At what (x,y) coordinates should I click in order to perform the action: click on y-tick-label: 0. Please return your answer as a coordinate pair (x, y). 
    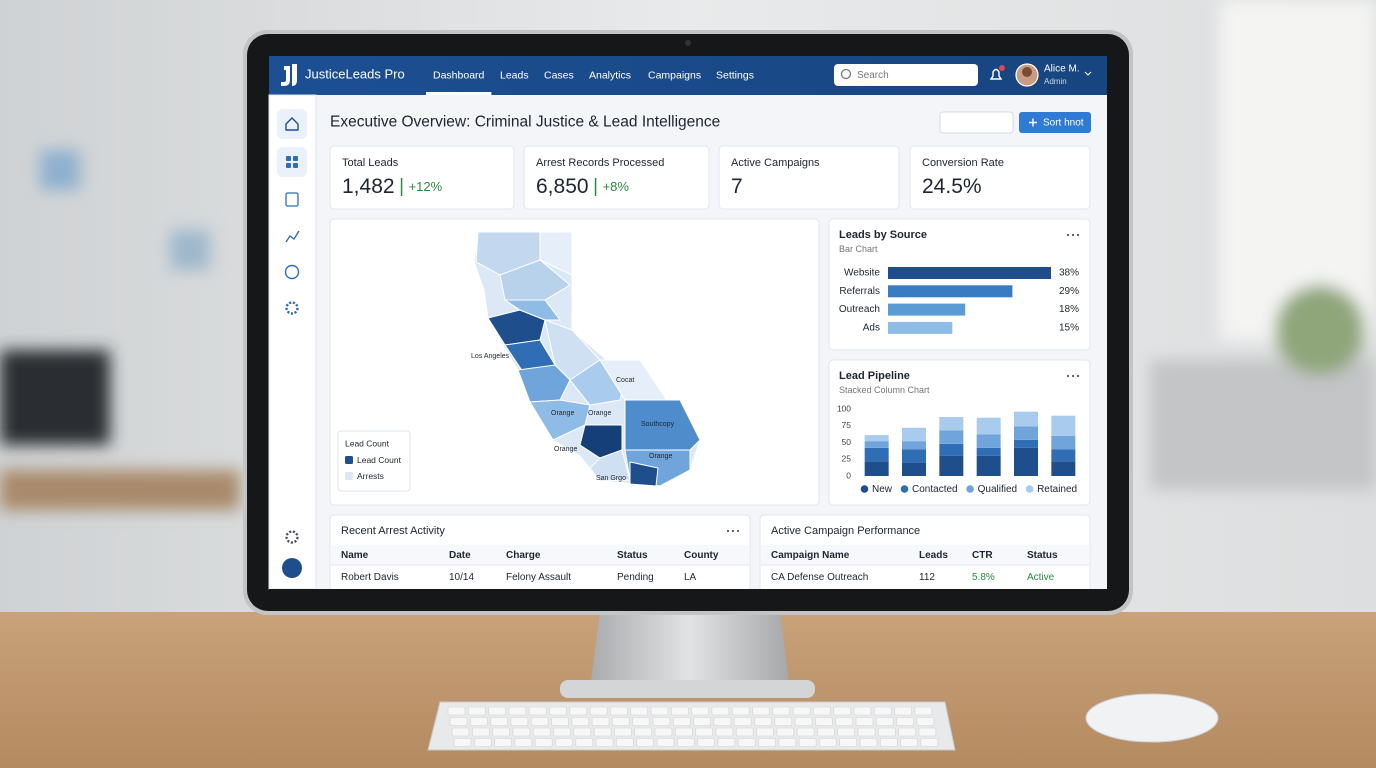
    Looking at the image, I should click on (848, 475).